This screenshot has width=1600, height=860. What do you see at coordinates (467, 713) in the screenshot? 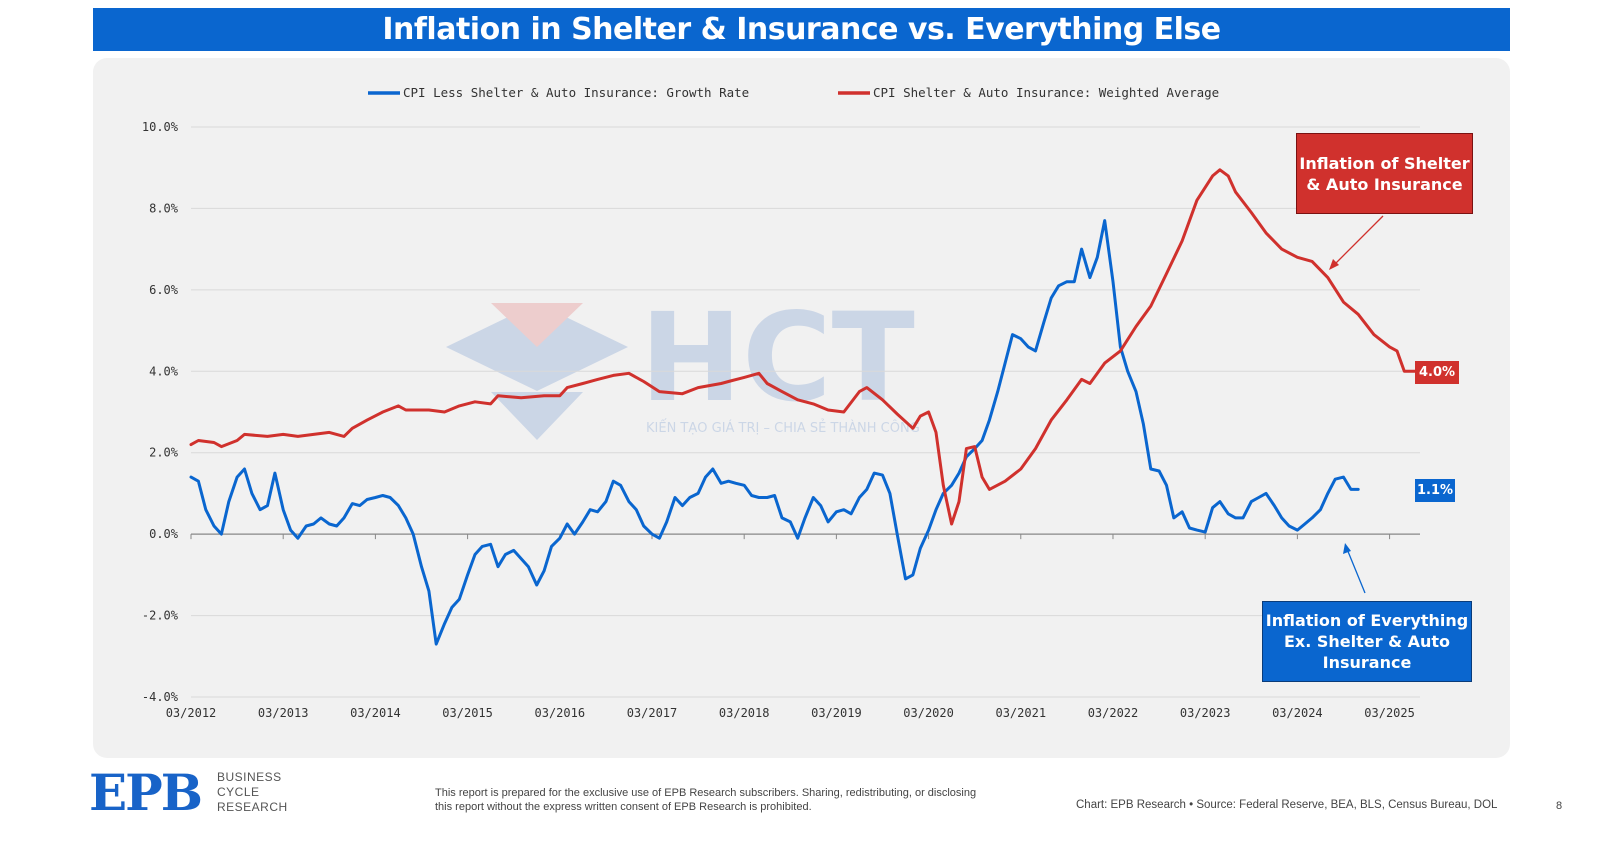
I see `x-tick-label: 03/2015` at bounding box center [467, 713].